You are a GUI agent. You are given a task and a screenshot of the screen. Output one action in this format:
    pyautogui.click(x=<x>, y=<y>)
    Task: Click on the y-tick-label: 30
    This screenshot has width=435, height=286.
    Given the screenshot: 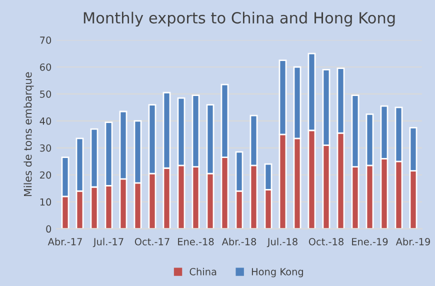 What is the action you would take?
    pyautogui.click(x=46, y=148)
    